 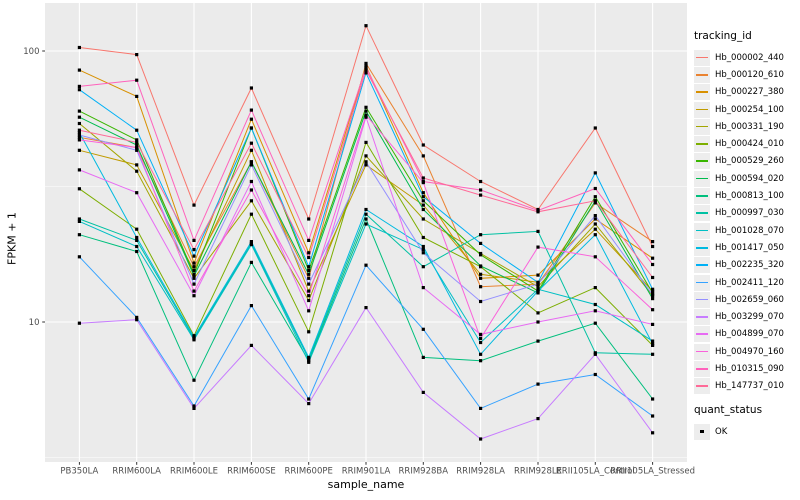 What do you see at coordinates (746, 74) in the screenshot?
I see `legend-item: Hb_000120_610` at bounding box center [746, 74].